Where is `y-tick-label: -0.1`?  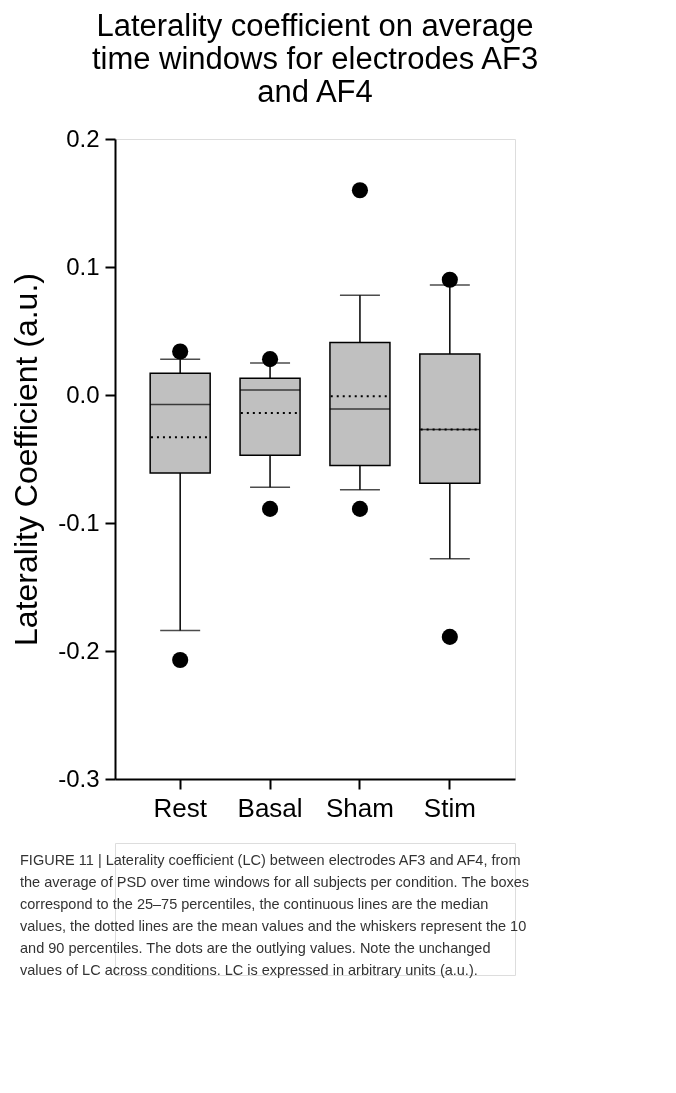
y-tick-label: -0.1 is located at coordinates (79, 522).